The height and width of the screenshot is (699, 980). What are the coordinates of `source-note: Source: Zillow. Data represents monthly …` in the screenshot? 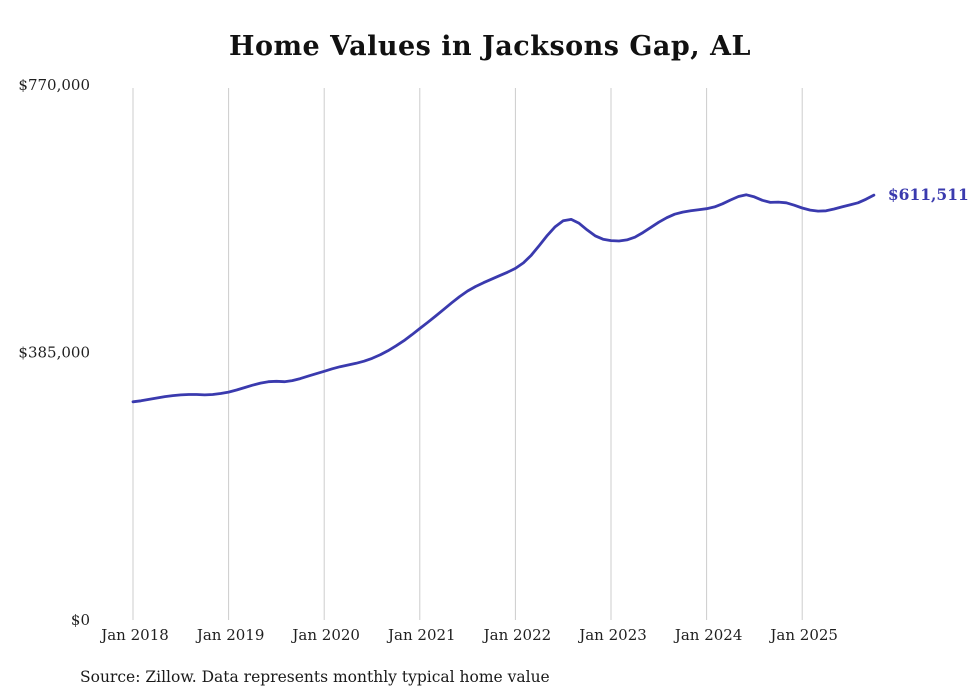 It's located at (315, 677).